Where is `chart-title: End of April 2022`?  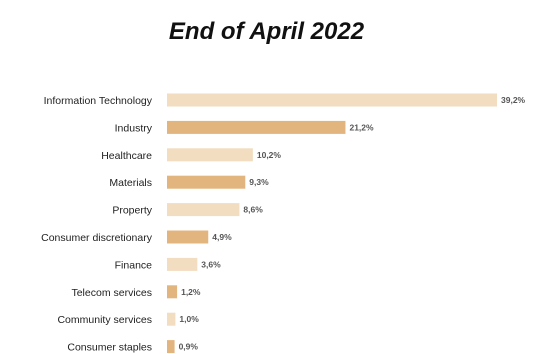 chart-title: End of April 2022 is located at coordinates (266, 31).